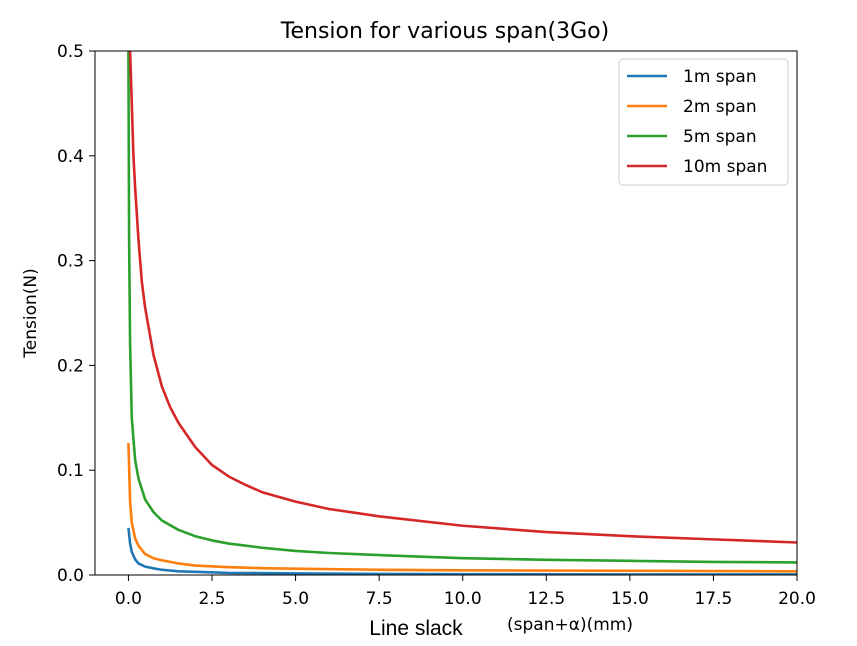 This screenshot has width=857, height=646. Describe the element at coordinates (70, 471) in the screenshot. I see `y-tick-label: 0.1` at that location.